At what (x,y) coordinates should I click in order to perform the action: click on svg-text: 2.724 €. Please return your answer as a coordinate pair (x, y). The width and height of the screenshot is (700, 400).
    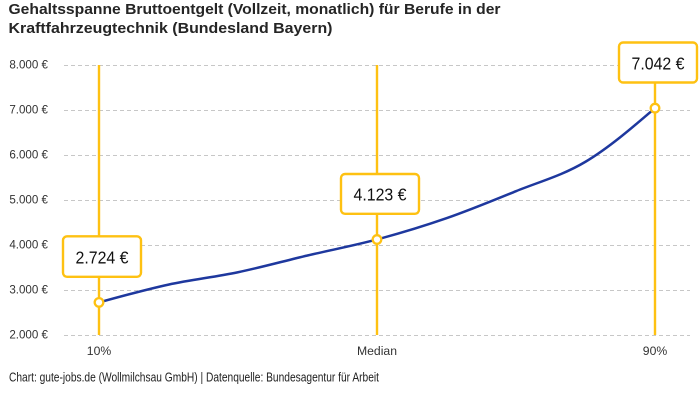
    Looking at the image, I should click on (102, 257).